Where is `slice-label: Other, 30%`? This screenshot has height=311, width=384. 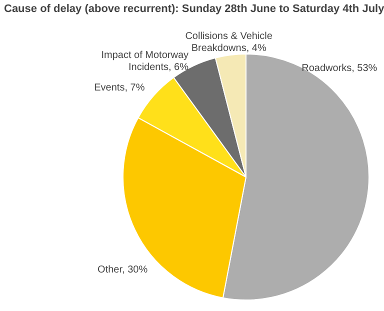
slice-label: Other, 30% is located at coordinates (123, 270).